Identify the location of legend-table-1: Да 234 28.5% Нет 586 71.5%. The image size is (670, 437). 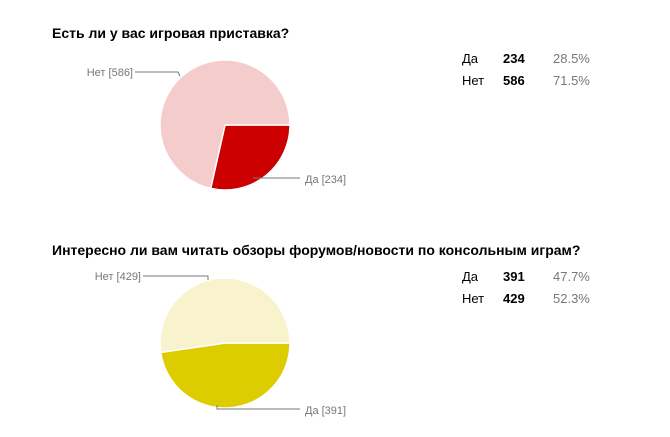
(526, 69).